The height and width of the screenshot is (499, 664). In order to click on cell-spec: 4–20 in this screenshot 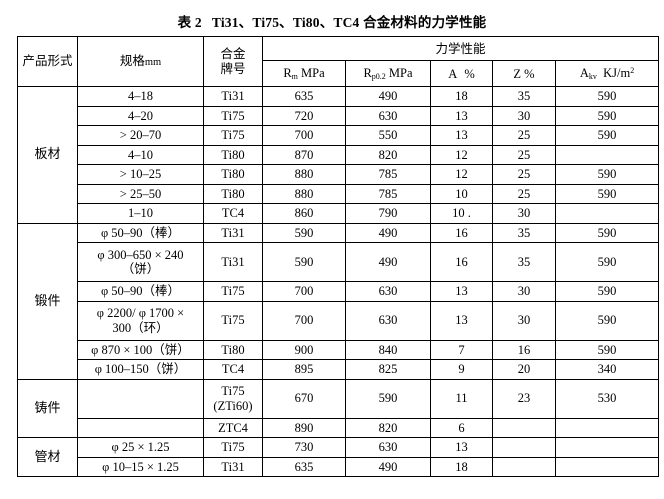, I will do `click(140, 115)`.